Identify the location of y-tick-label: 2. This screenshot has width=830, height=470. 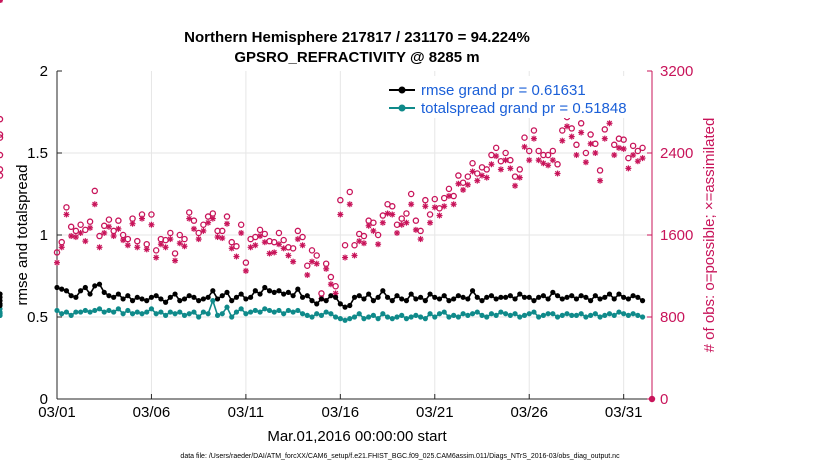
(44, 71).